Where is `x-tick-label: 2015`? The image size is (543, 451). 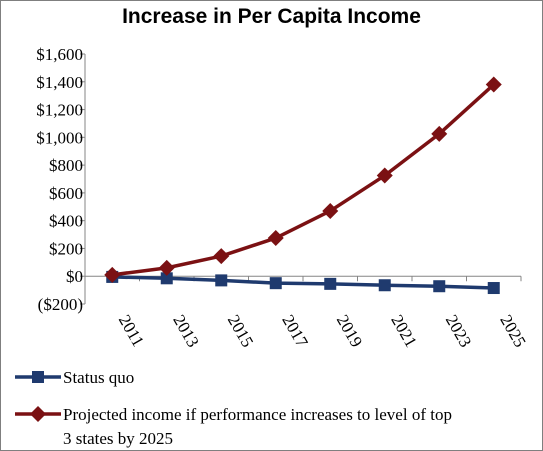 x-tick-label: 2015 is located at coordinates (240, 331).